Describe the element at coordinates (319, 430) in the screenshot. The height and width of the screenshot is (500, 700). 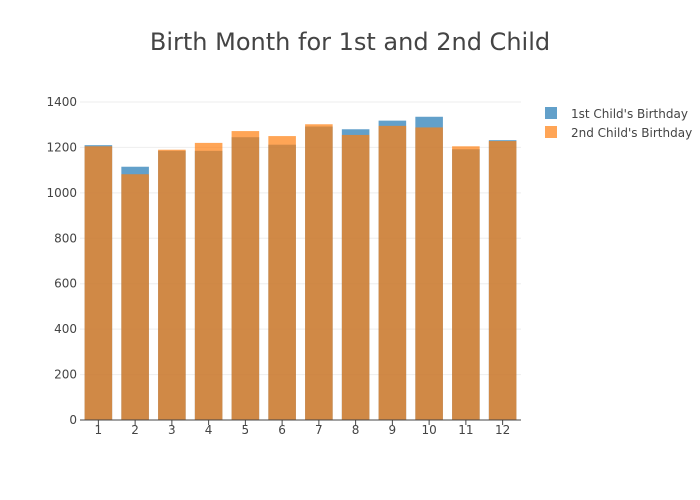
I see `x-tick-label: 7` at that location.